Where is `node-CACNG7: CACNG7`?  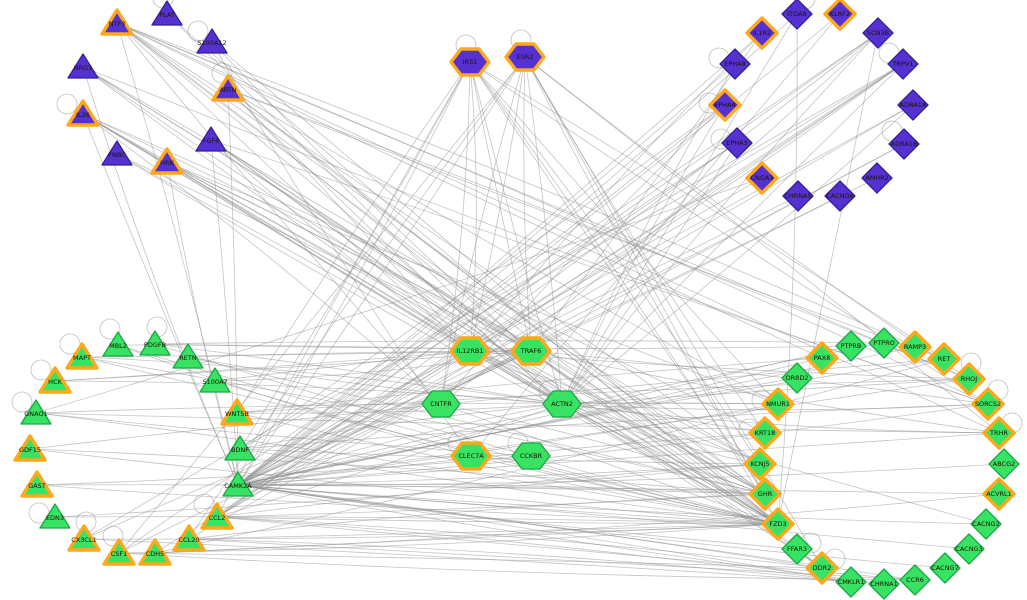 node-CACNG7: CACNG7 is located at coordinates (945, 568).